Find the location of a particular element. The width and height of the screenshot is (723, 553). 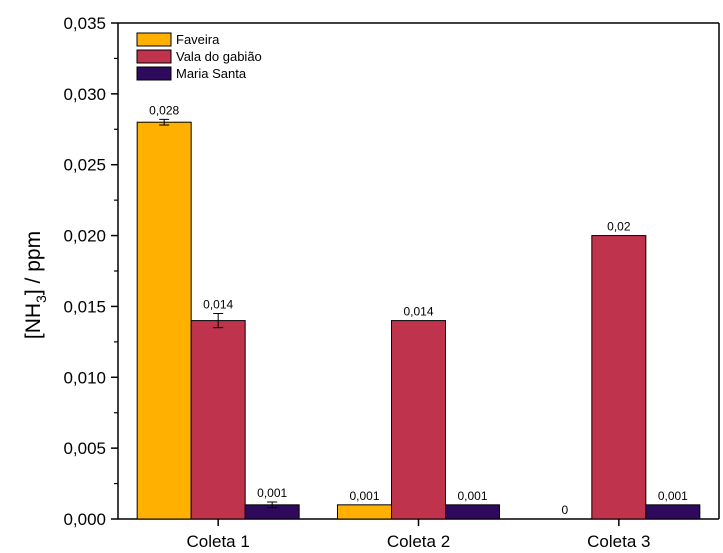

x-tick-label: Coleta 2 is located at coordinates (418, 541).